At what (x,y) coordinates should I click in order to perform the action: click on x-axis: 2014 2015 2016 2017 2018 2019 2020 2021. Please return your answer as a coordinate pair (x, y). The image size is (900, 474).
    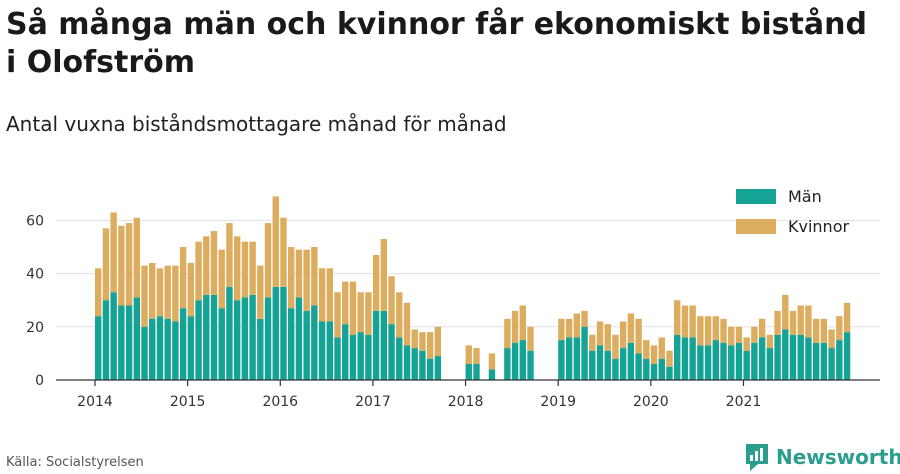
    Looking at the image, I should click on (468, 394).